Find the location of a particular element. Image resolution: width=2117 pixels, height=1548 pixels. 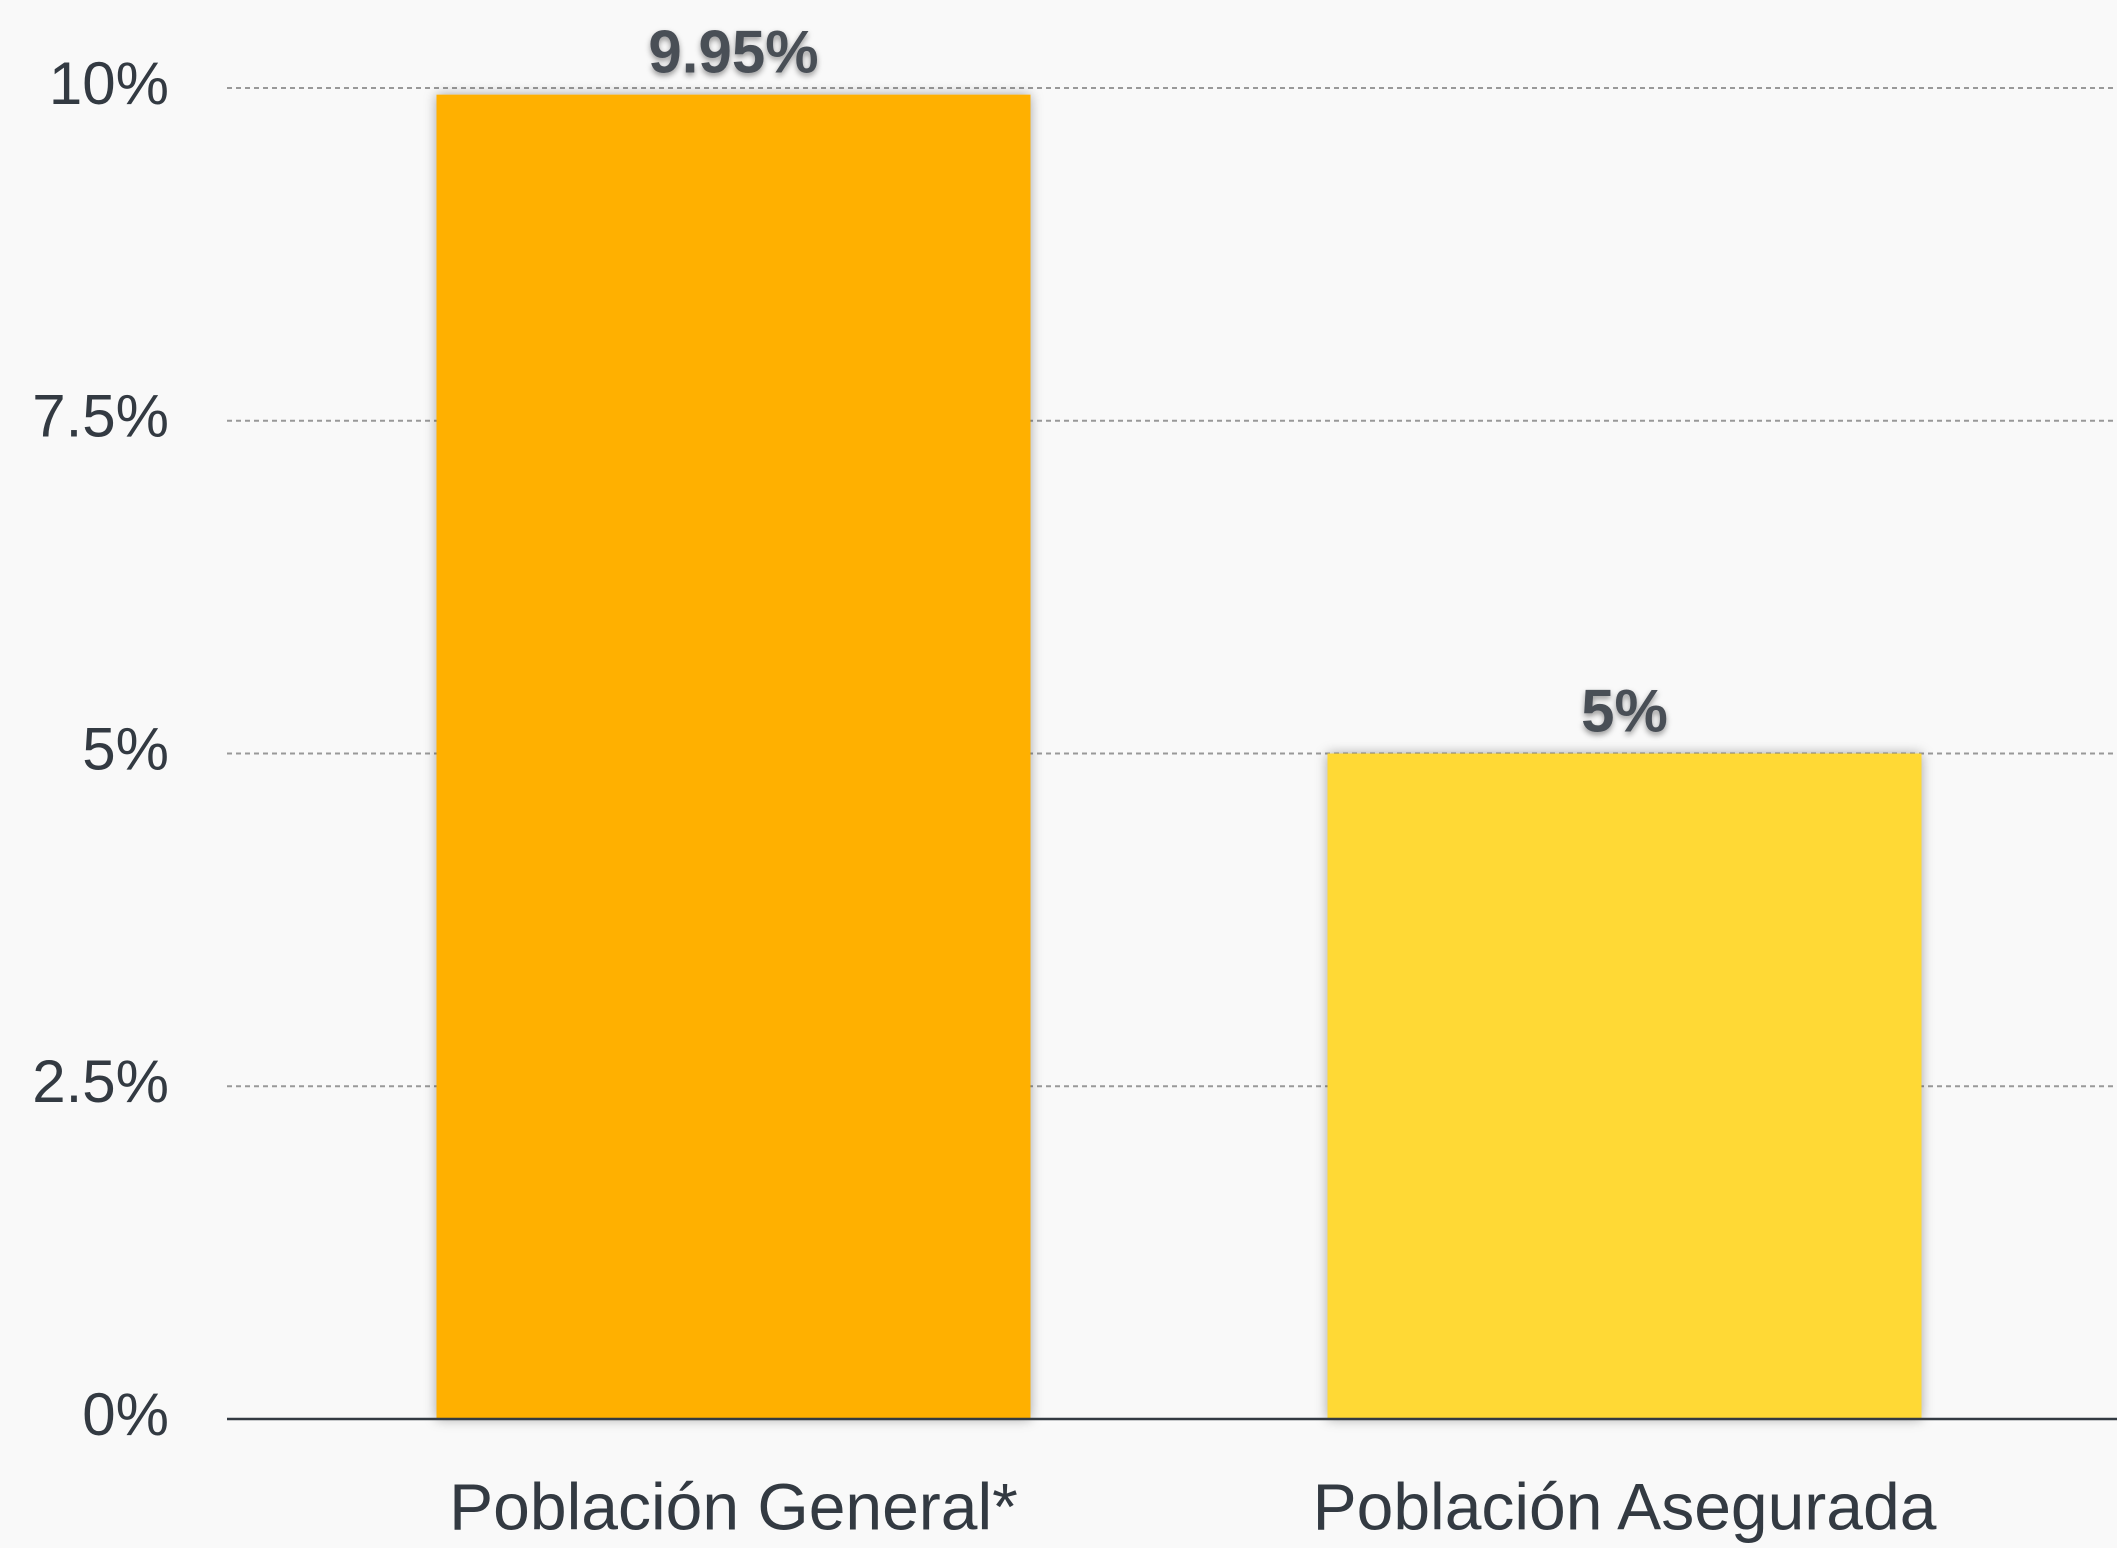

y-tick-label: 5% is located at coordinates (125, 748).